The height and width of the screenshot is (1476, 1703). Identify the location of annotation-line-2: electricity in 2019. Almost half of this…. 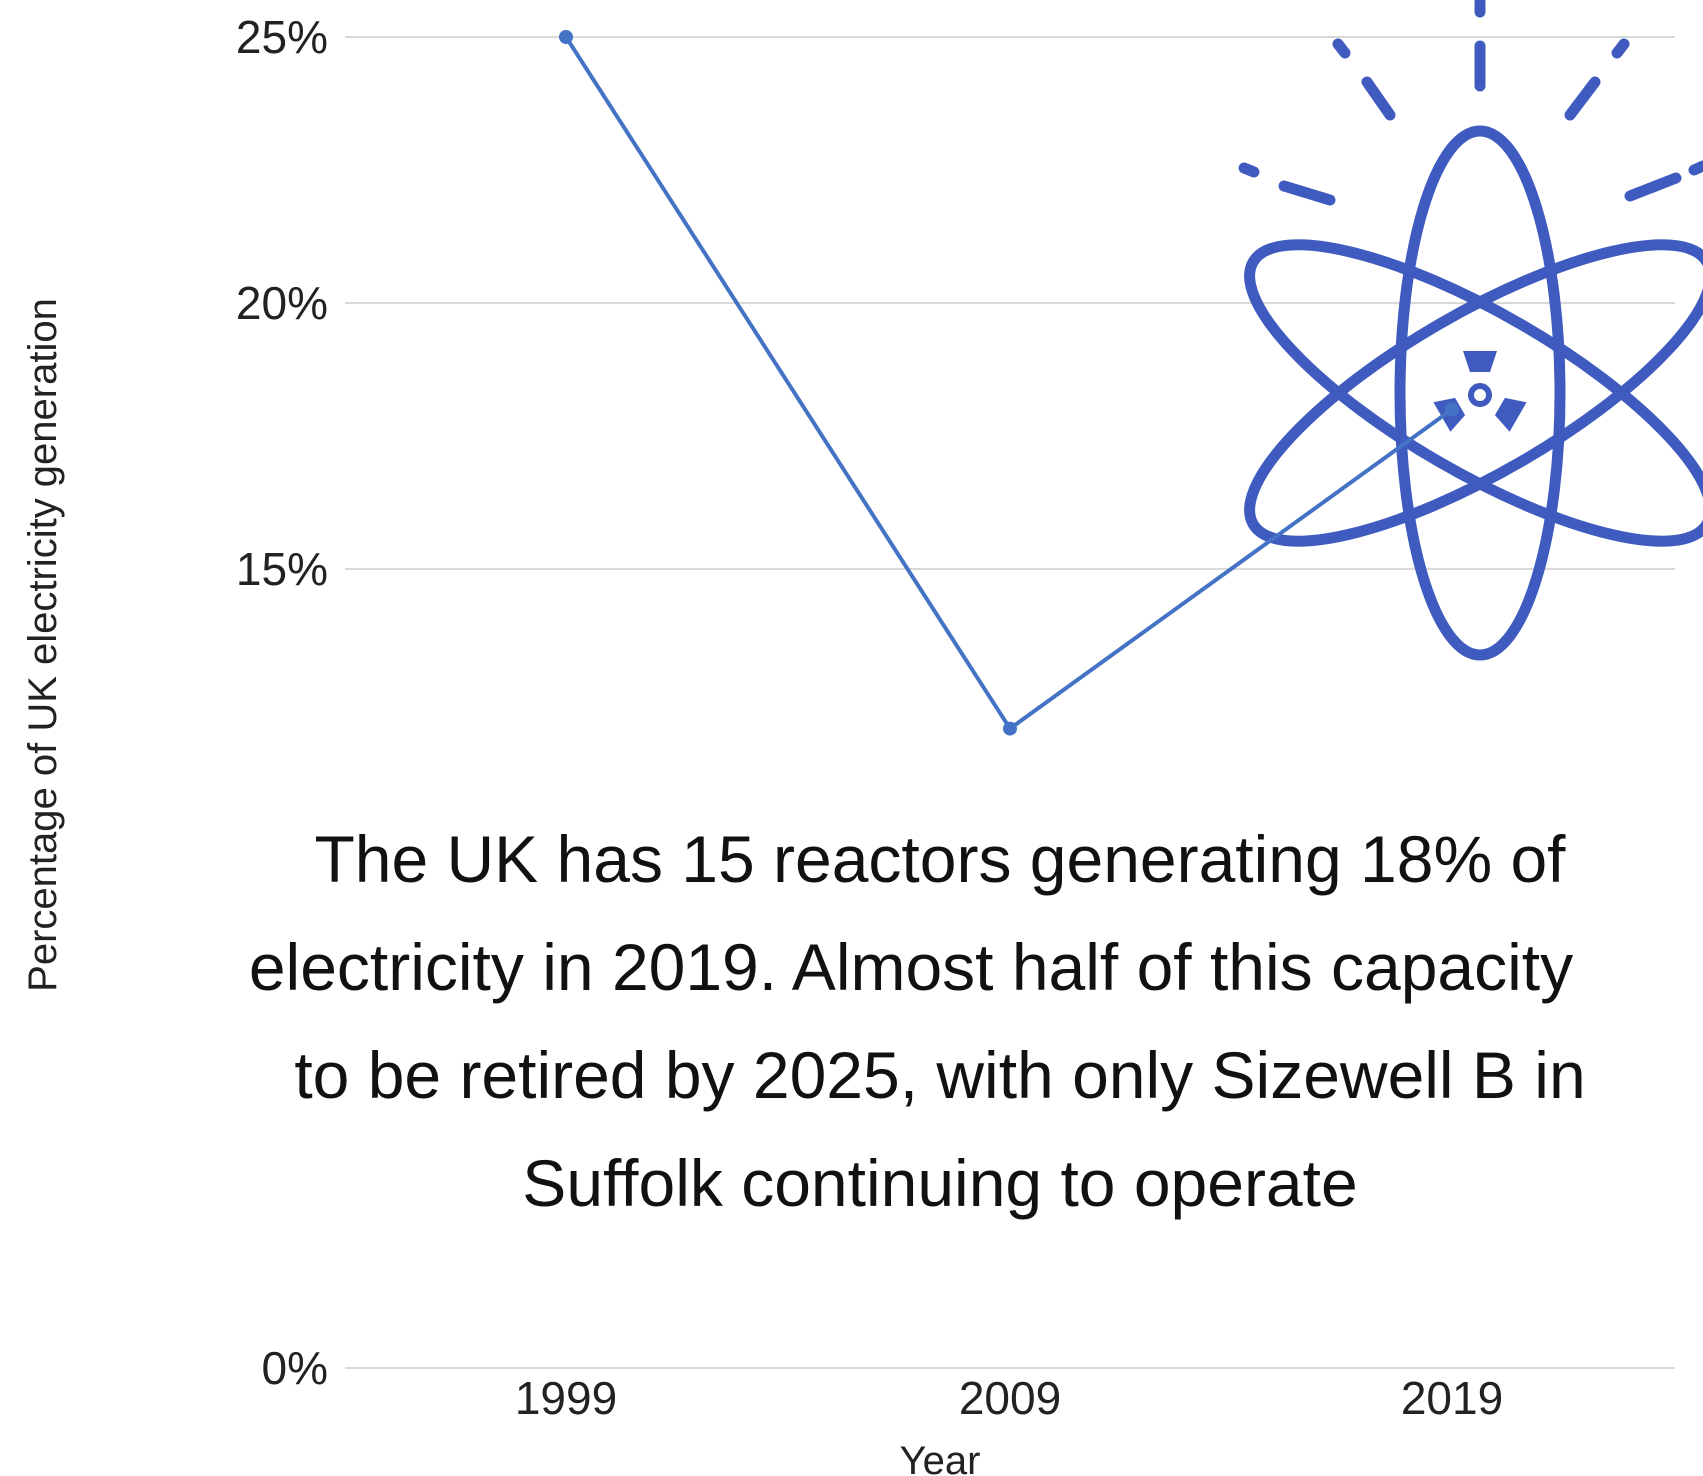
(911, 967).